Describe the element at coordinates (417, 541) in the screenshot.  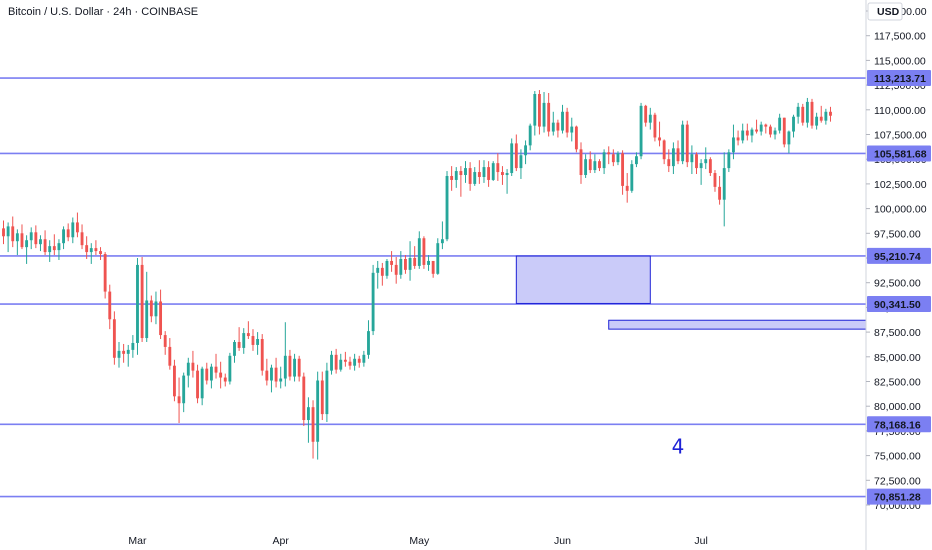
I see `time-axis: Mar Apr May Jun Jul` at that location.